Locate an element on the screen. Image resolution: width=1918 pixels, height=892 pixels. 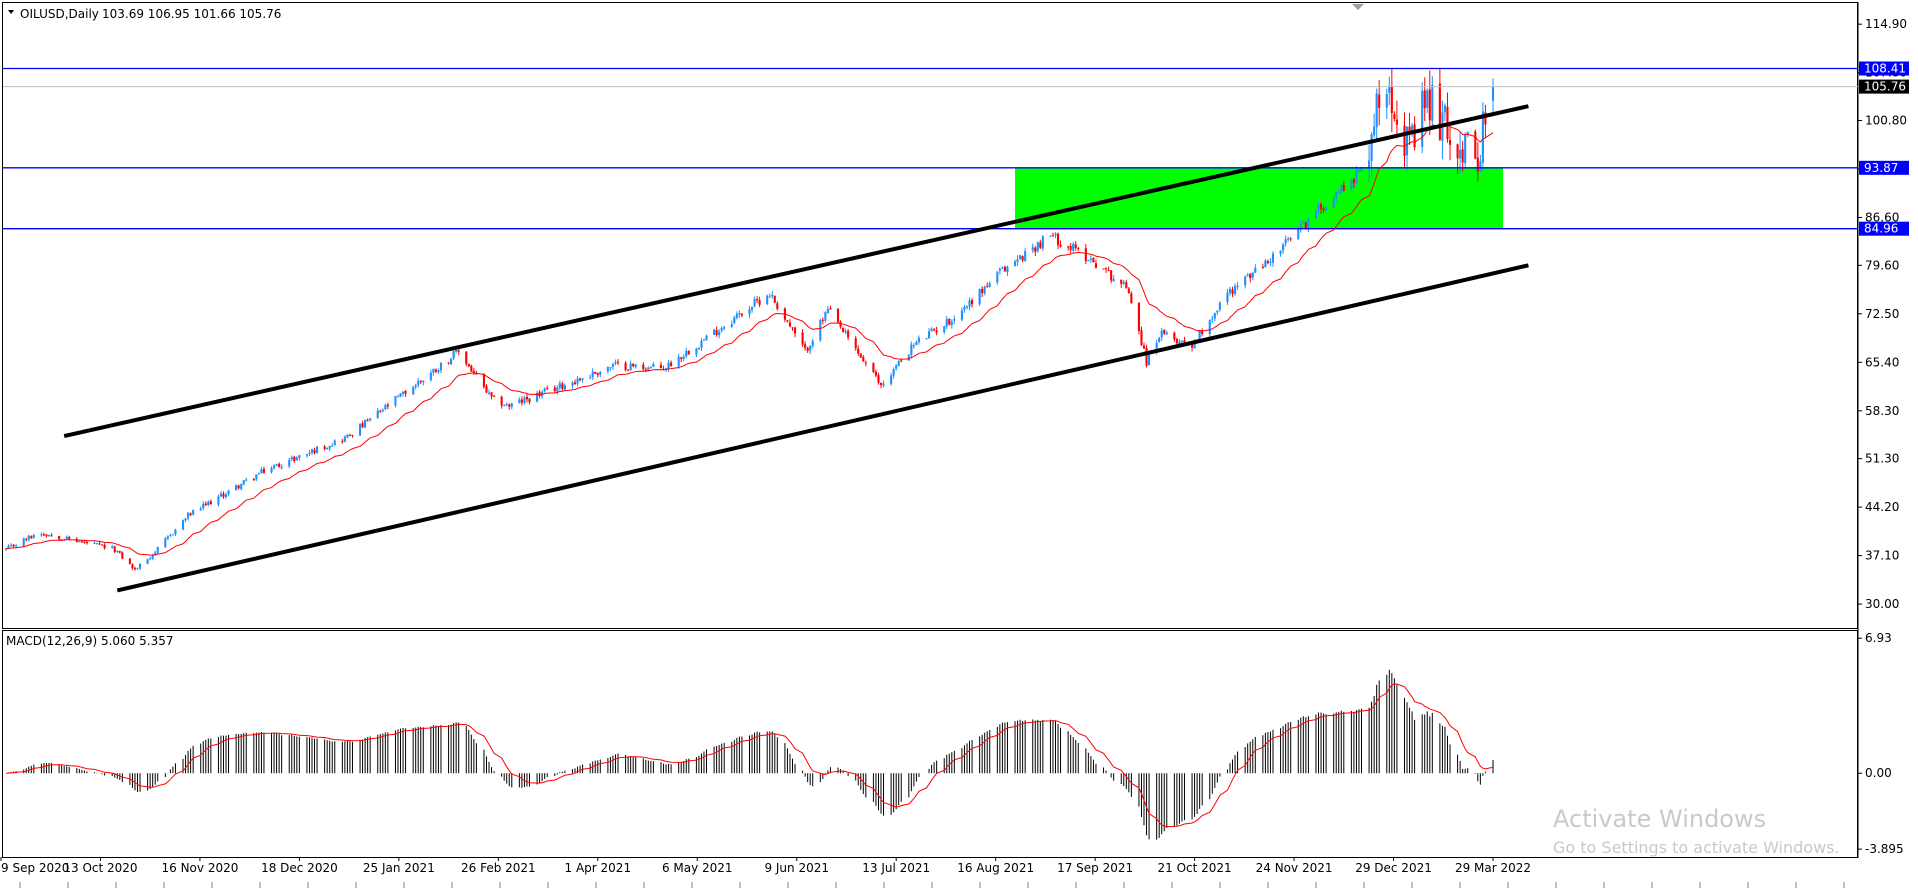
x-tick-label: 29 Dec 2021 is located at coordinates (1393, 868).